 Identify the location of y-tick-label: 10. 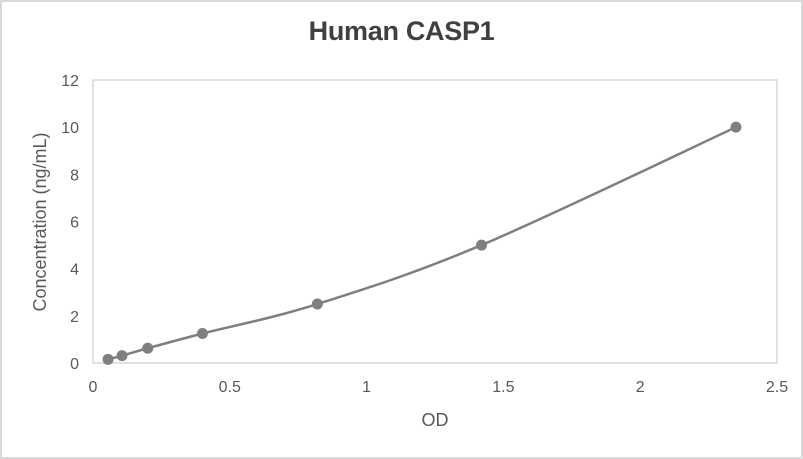
(70, 128).